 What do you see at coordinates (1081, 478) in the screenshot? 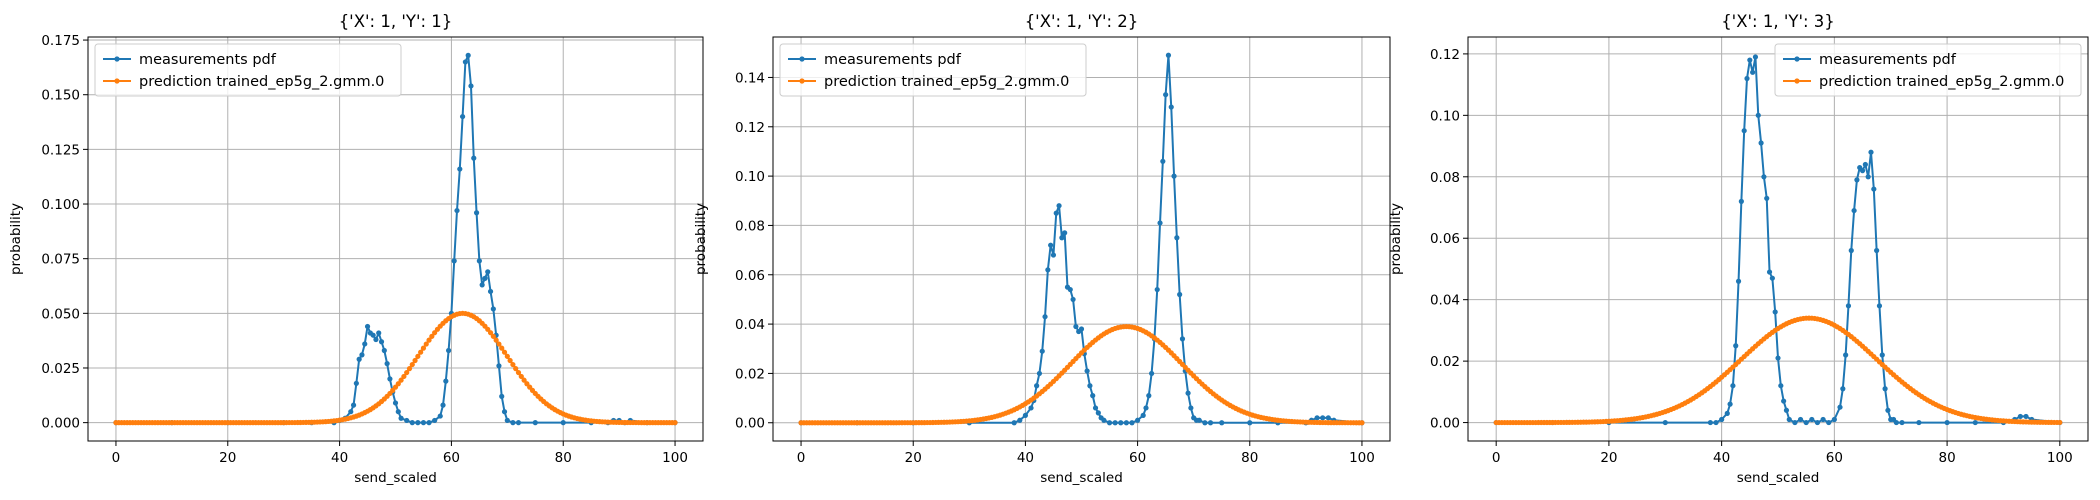
I see `x-axis-label: send_scaled` at bounding box center [1081, 478].